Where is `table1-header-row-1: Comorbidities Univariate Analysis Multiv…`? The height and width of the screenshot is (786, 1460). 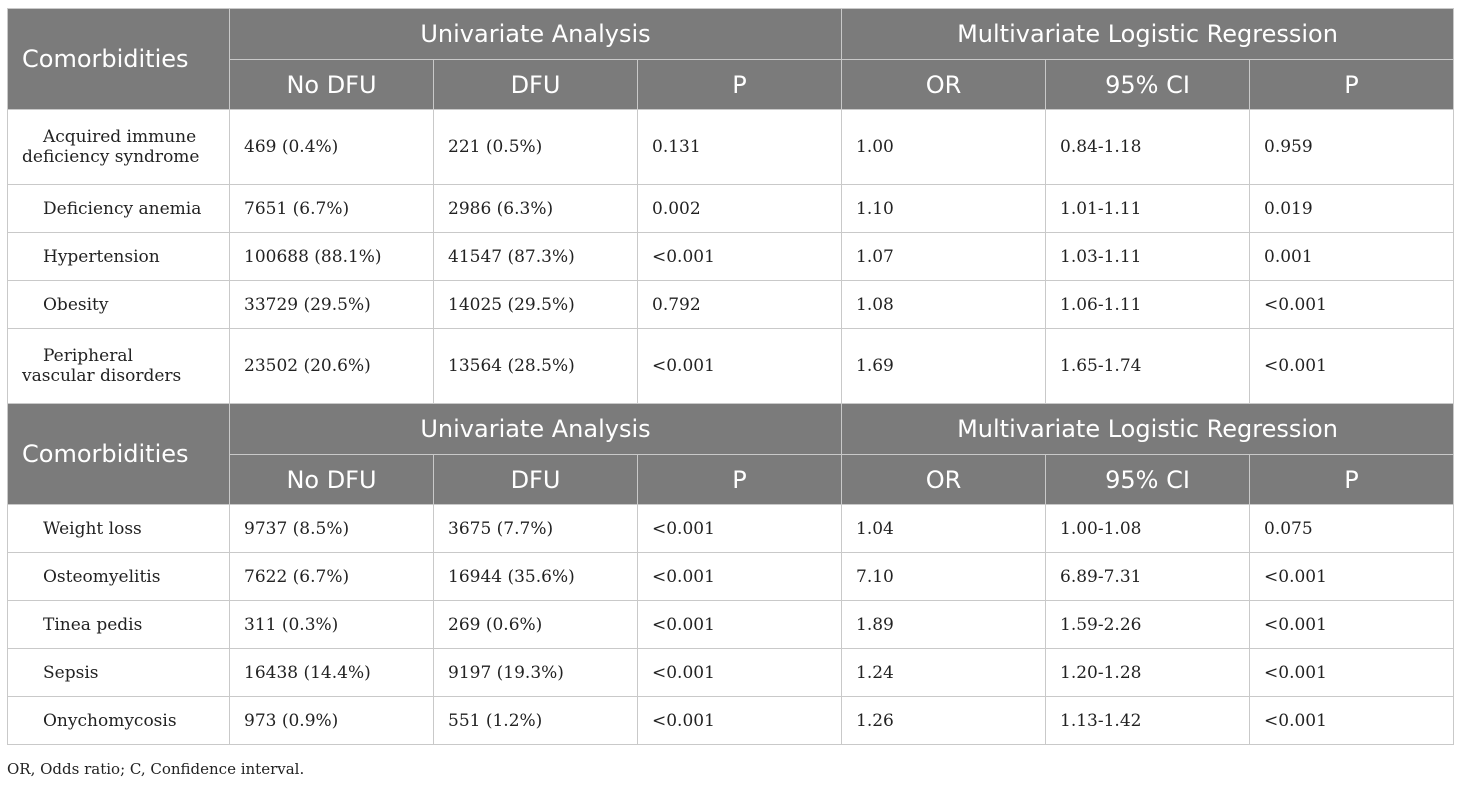 table1-header-row-1: Comorbidities Univariate Analysis Multiv… is located at coordinates (731, 59).